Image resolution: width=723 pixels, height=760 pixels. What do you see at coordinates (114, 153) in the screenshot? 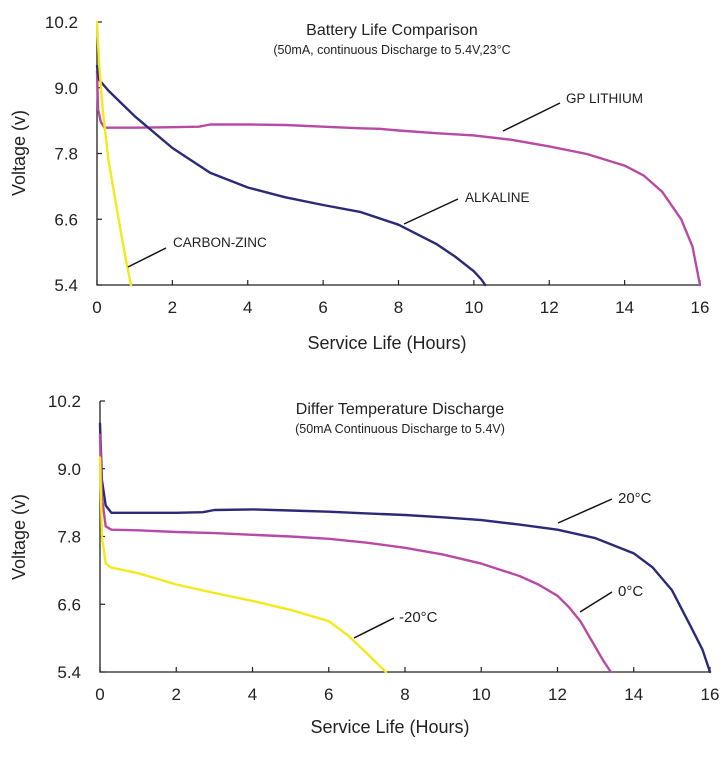
I see `series-line-carbon-zinc` at bounding box center [114, 153].